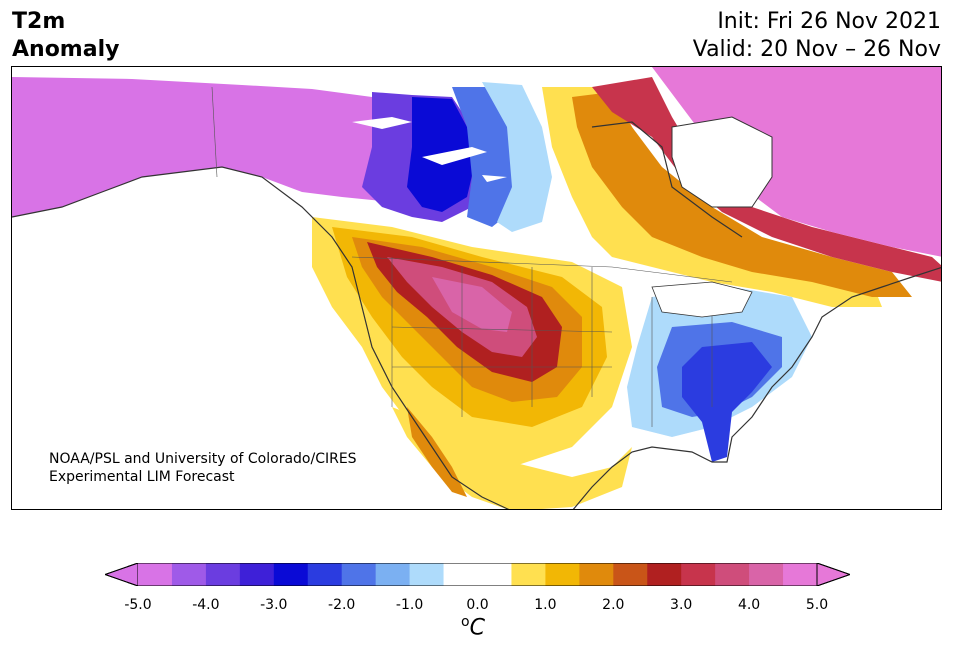 Image resolution: width=953 pixels, height=655 pixels. I want to click on warm-band-red, so click(766, 179).